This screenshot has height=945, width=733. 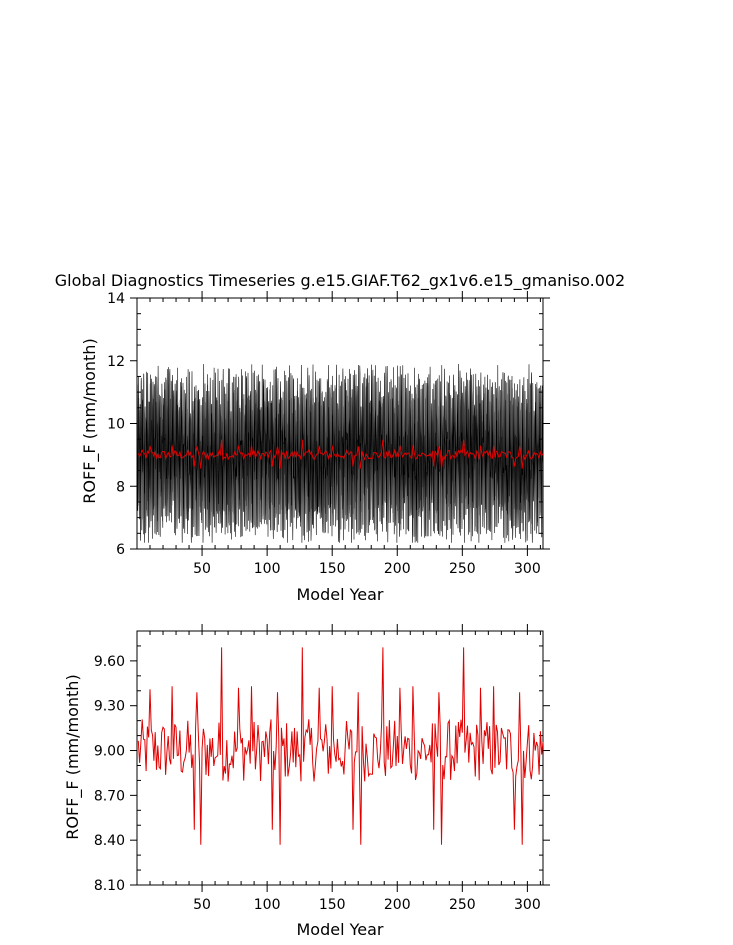 I want to click on y-tick-label: 8, so click(x=120, y=487).